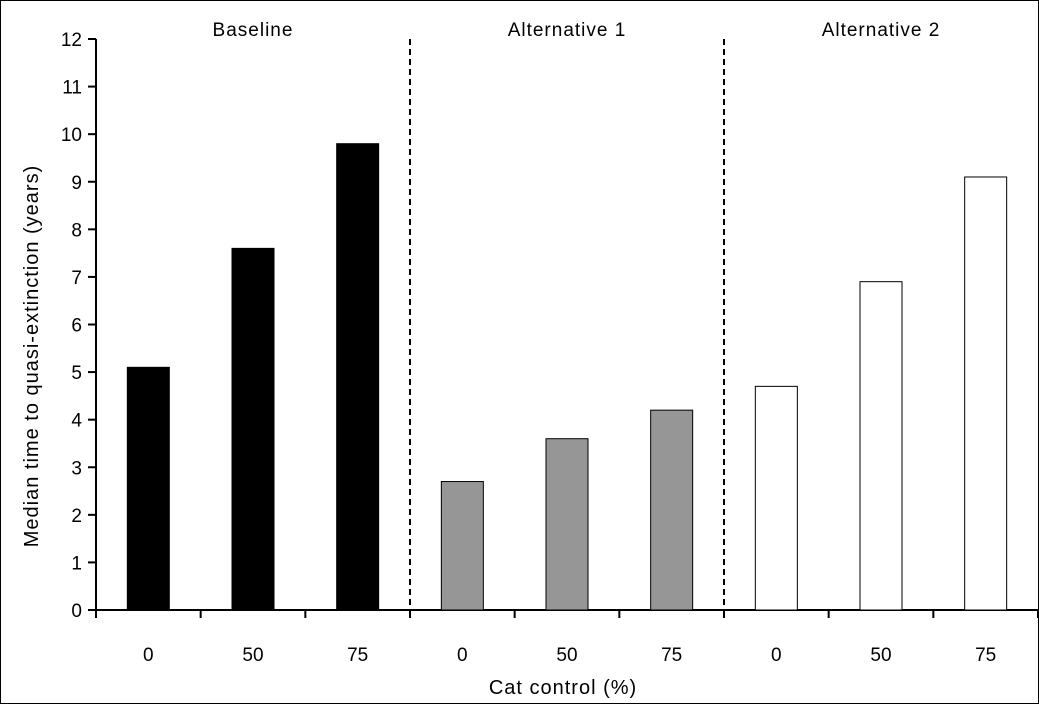 This screenshot has height=705, width=1039. What do you see at coordinates (567, 30) in the screenshot?
I see `group-title: Alternative 1` at bounding box center [567, 30].